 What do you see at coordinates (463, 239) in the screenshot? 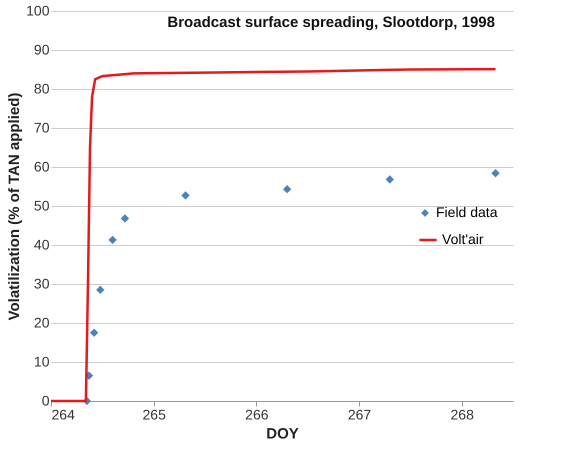
I see `legend-label: Volt'air` at bounding box center [463, 239].